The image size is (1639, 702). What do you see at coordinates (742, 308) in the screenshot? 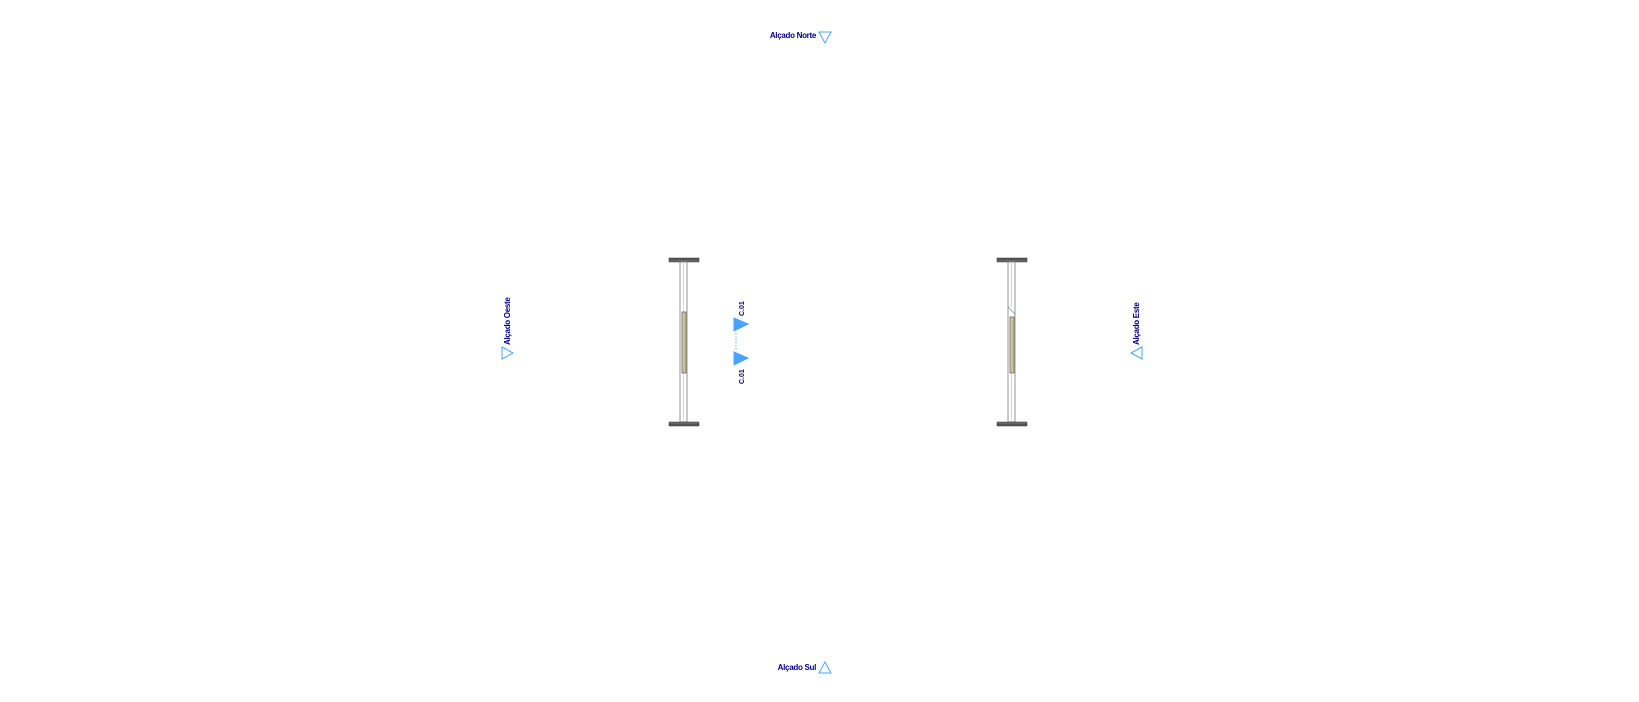
I see `section-upper-label: C.01` at bounding box center [742, 308].